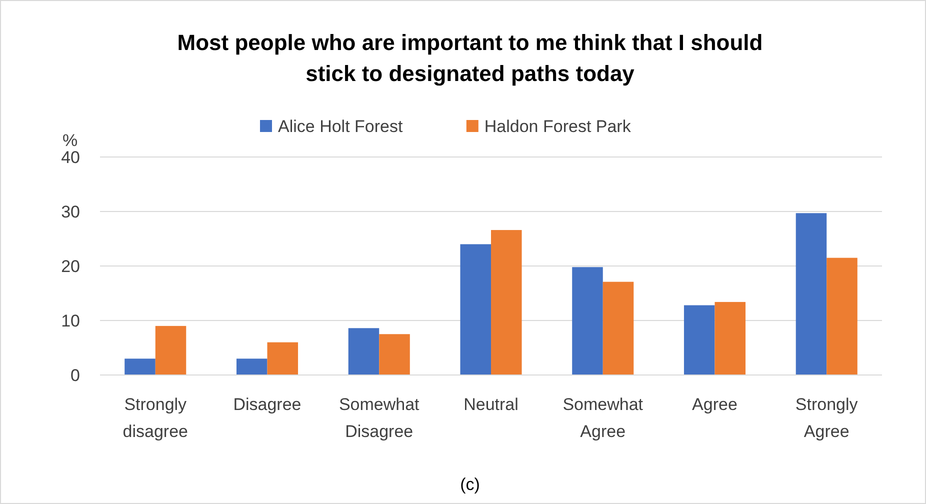 Image resolution: width=926 pixels, height=504 pixels. Describe the element at coordinates (70, 320) in the screenshot. I see `y-tick-label: 10` at that location.